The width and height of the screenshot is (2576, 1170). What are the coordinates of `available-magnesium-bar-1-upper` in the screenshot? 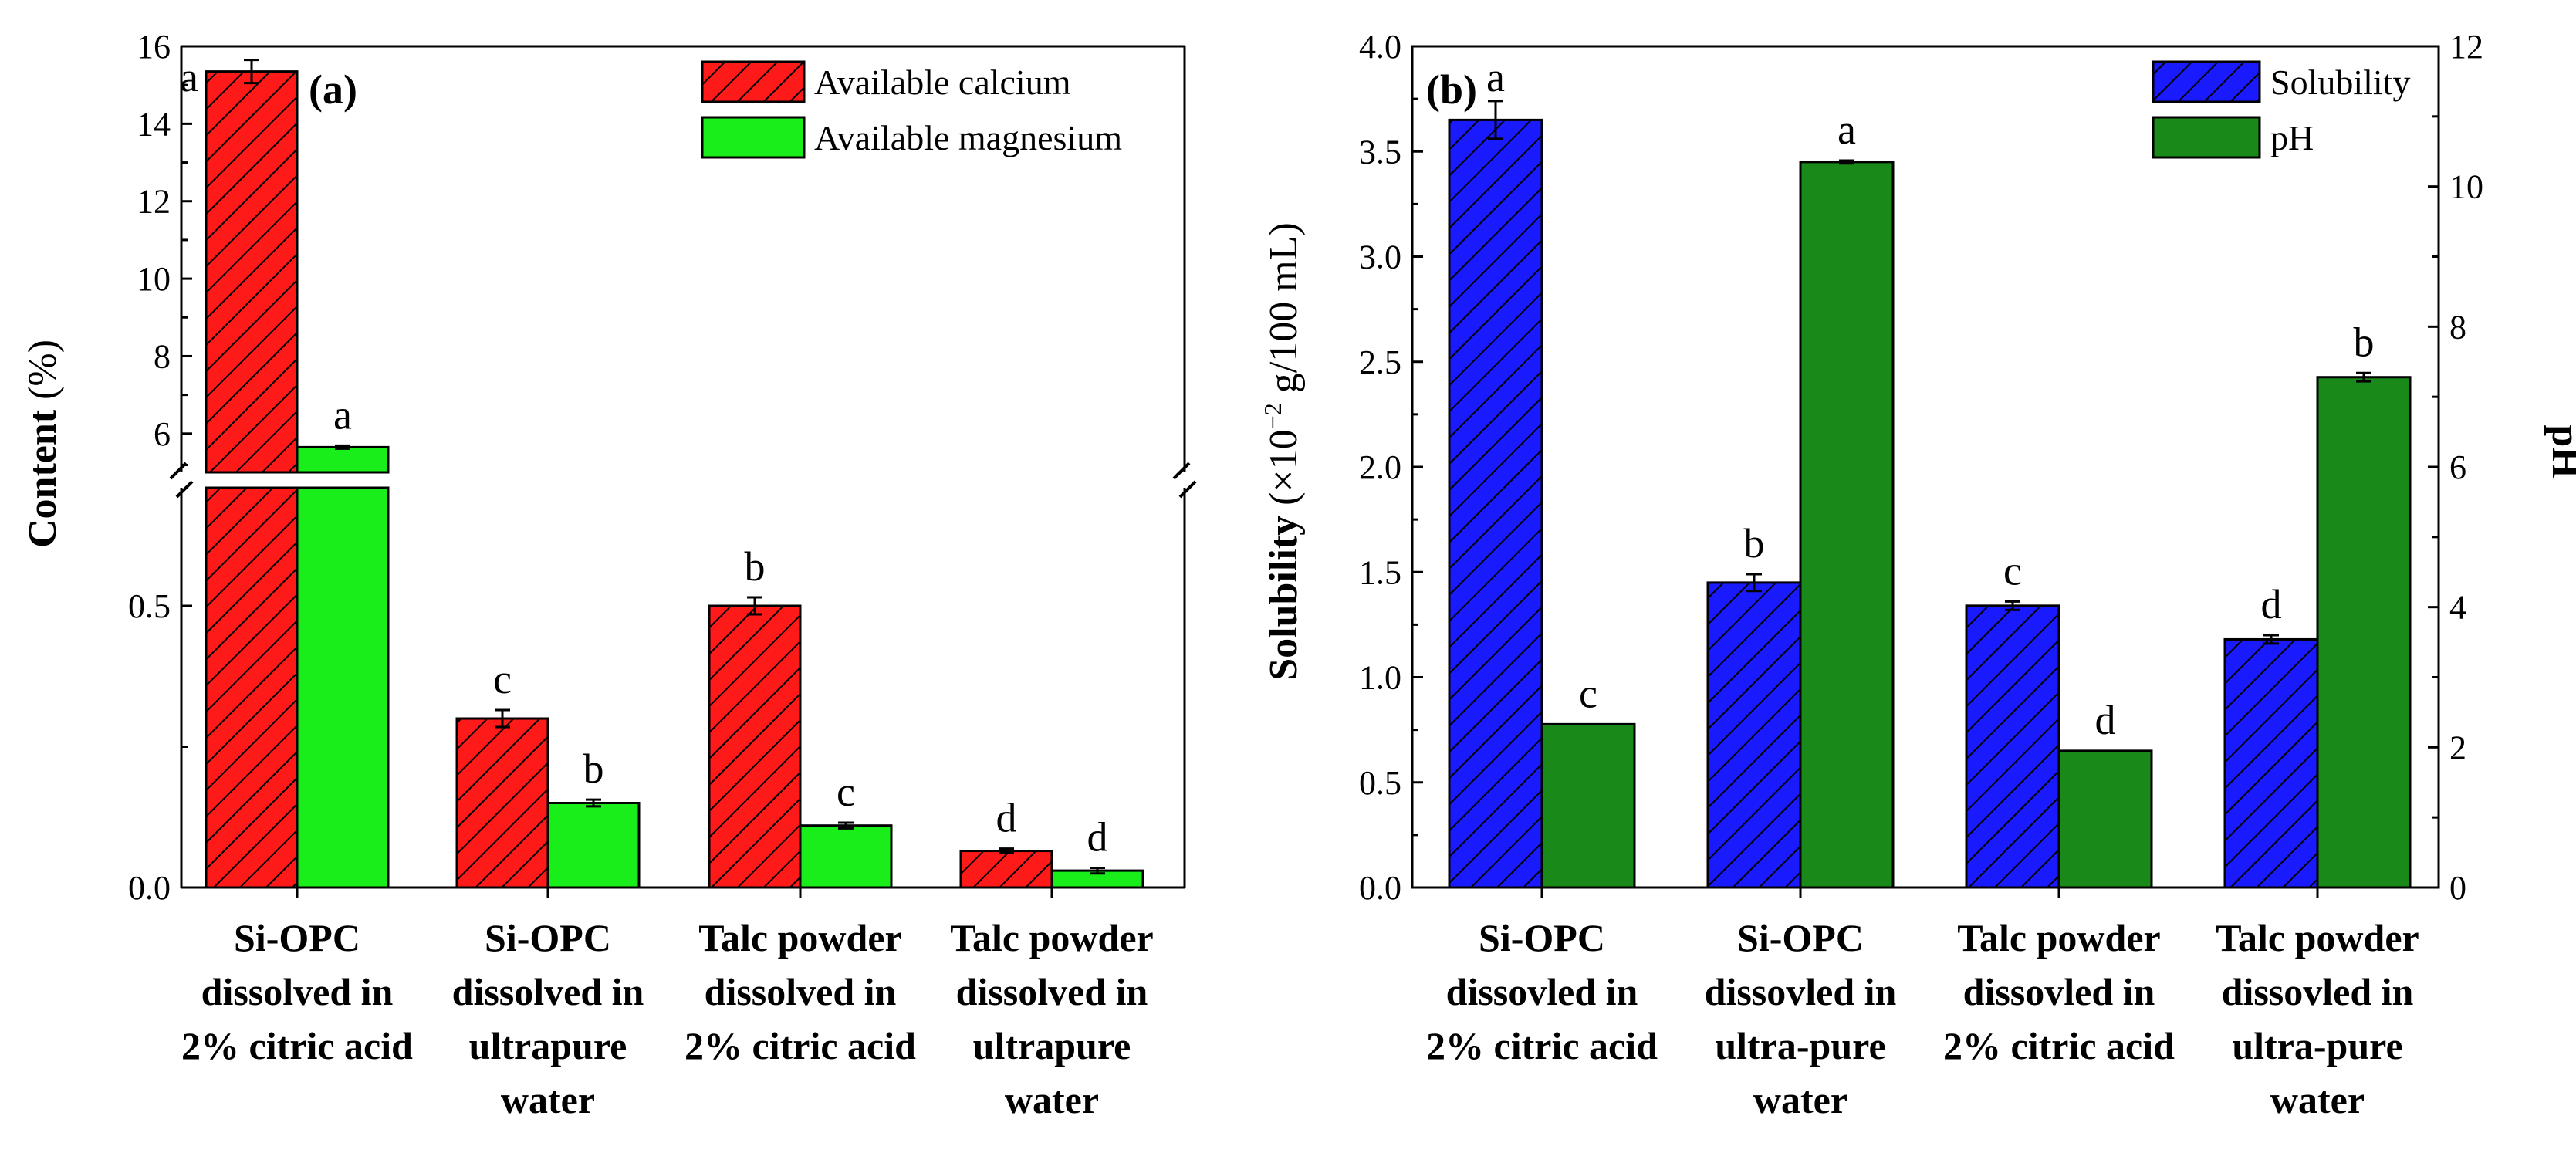 It's located at (343, 459).